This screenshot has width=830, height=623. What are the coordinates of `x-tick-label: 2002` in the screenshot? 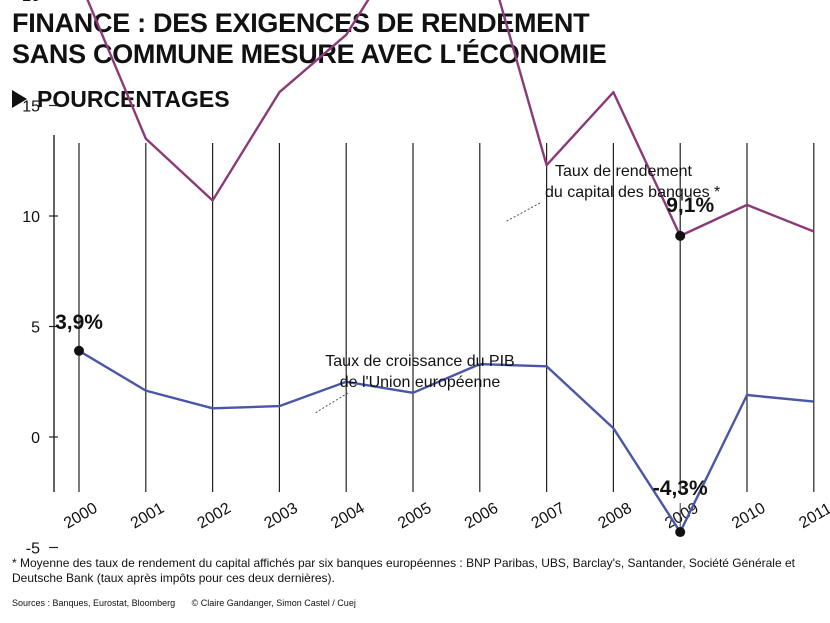 It's located at (214, 516).